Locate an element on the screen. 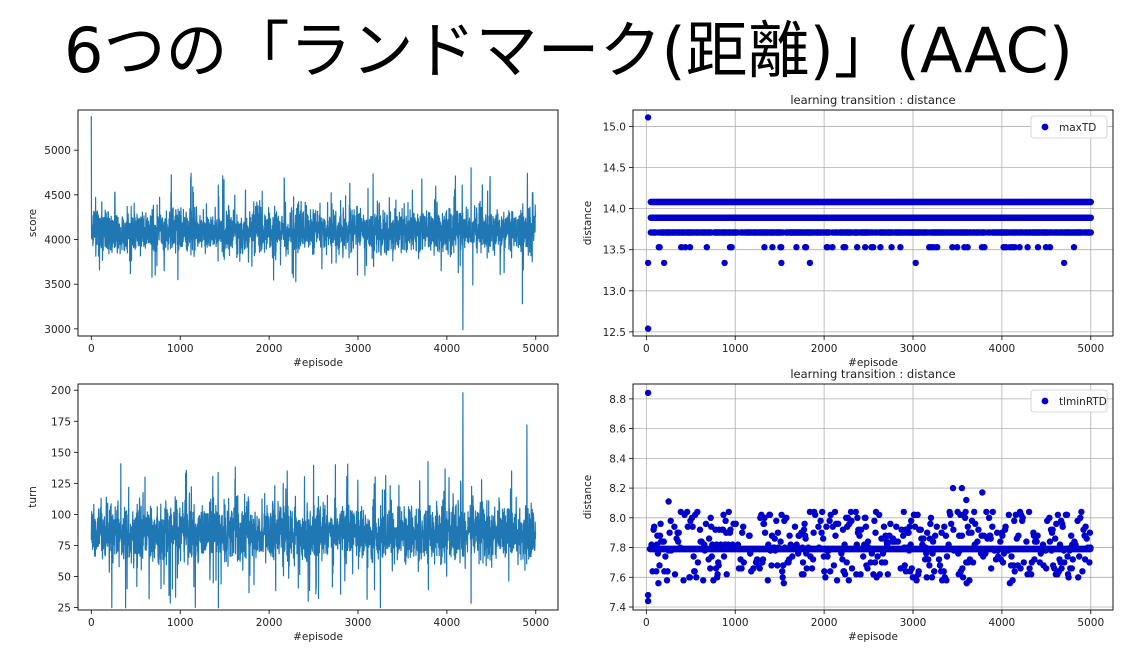  series-line is located at coordinates (313, 223).